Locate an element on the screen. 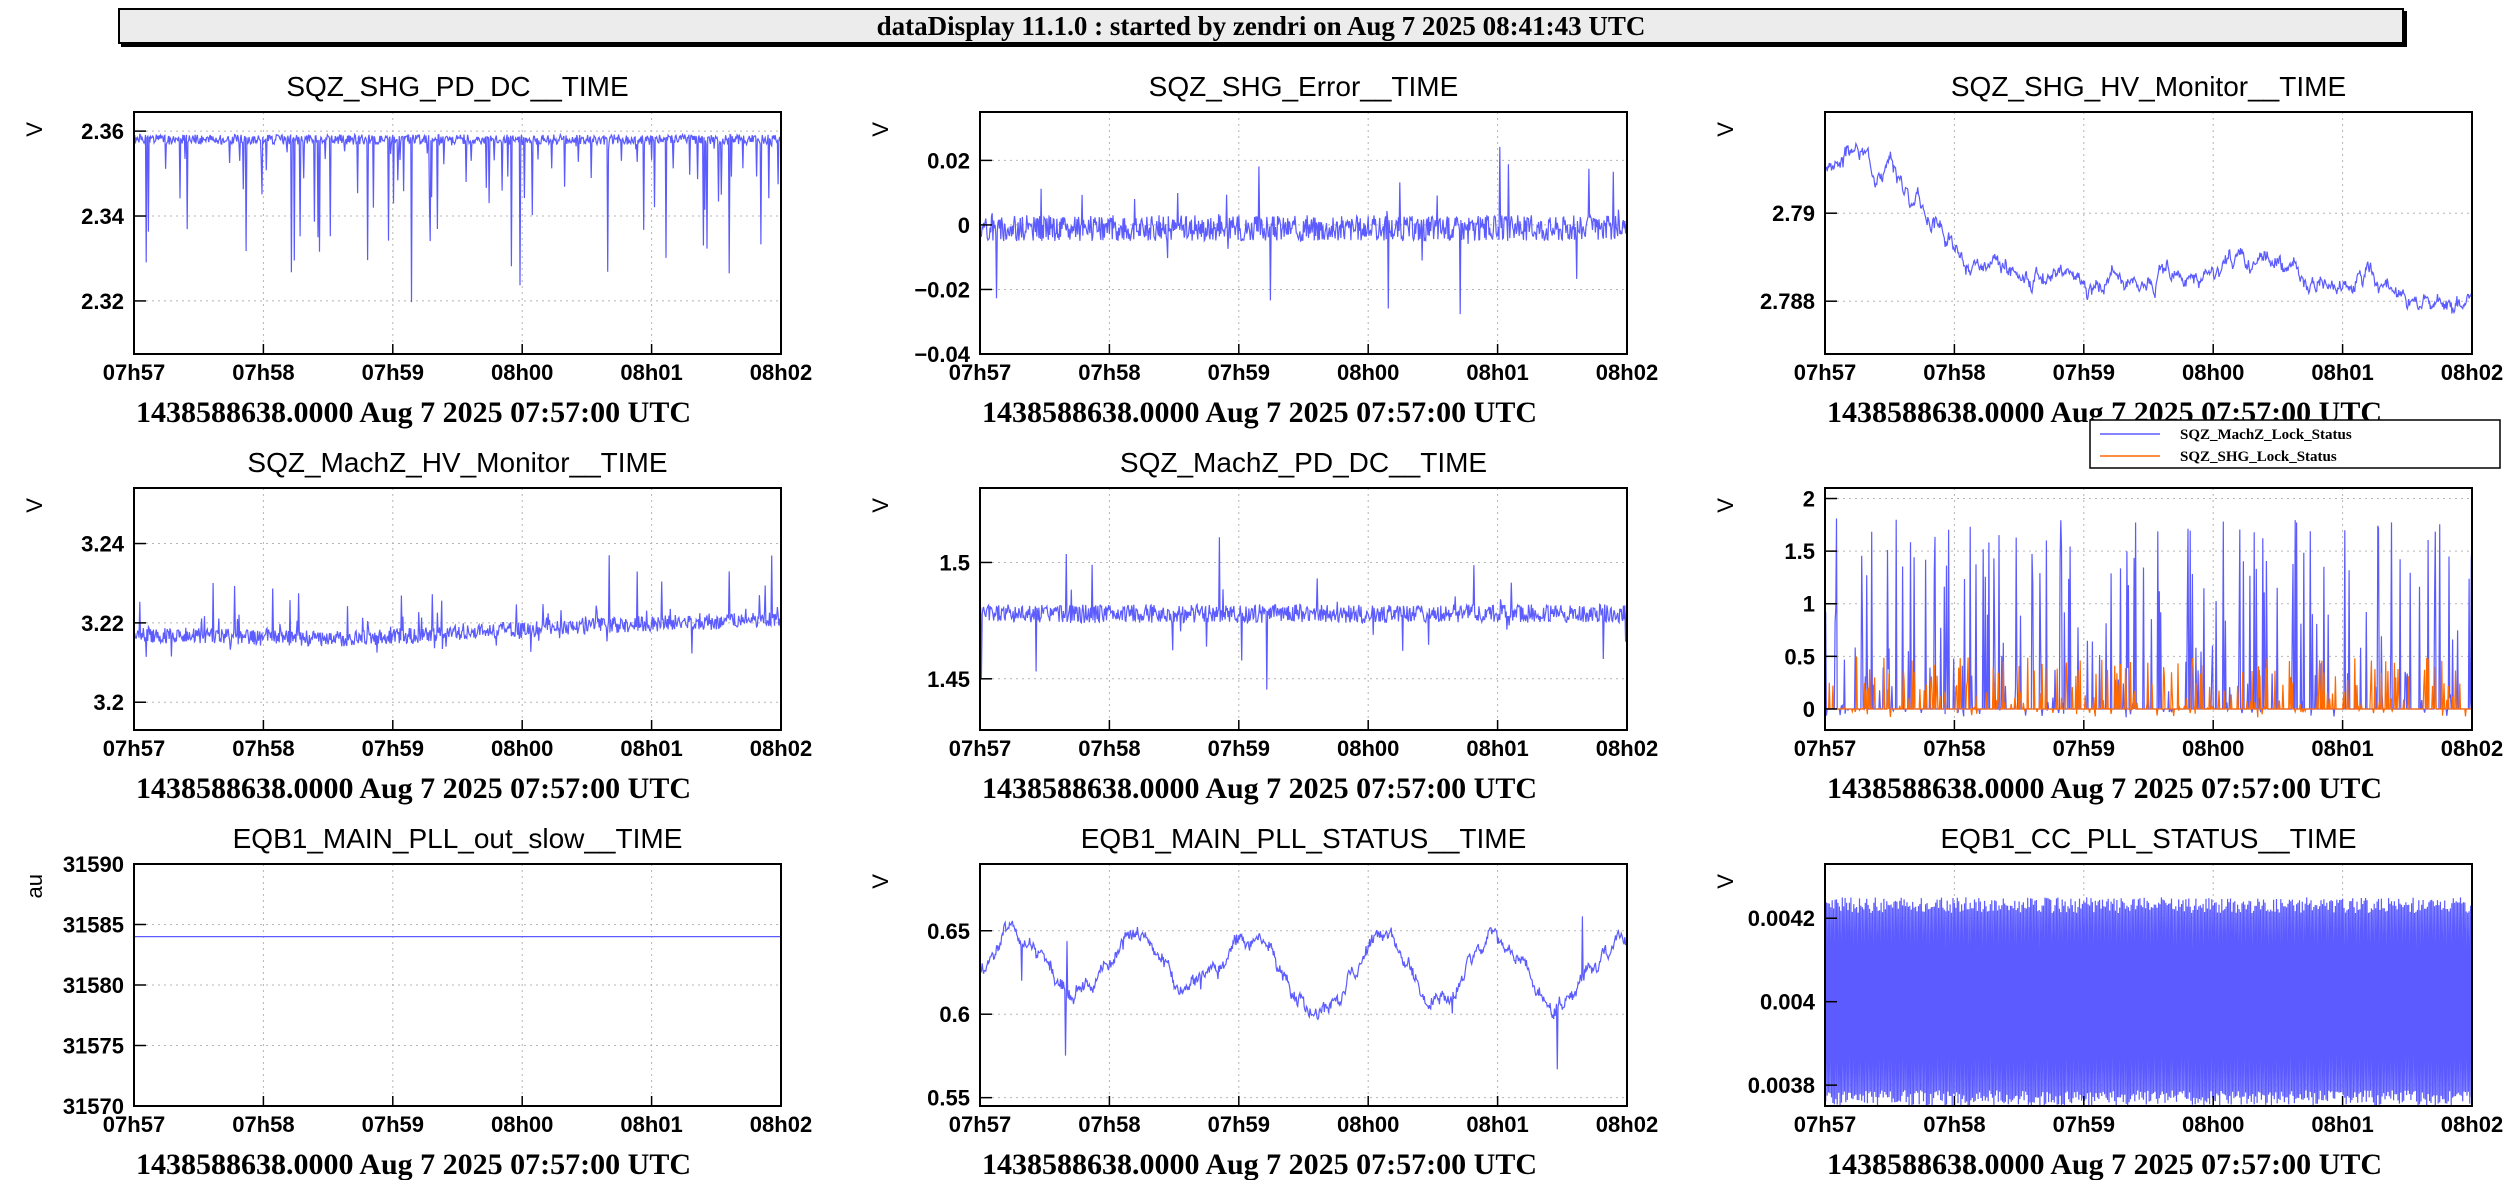 The height and width of the screenshot is (1180, 2514). y-tick-label: 0.02 is located at coordinates (948, 160).